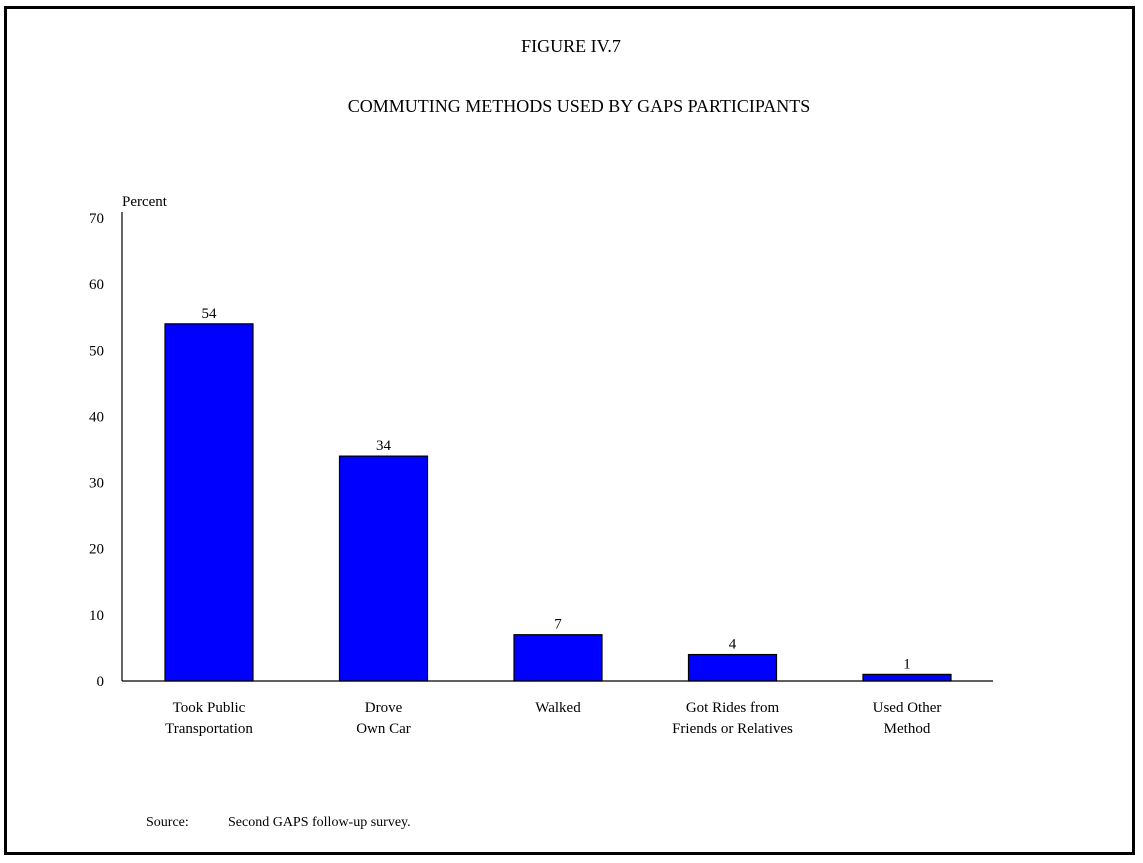 This screenshot has width=1143, height=863. I want to click on y-tick-label: 10, so click(96, 616).